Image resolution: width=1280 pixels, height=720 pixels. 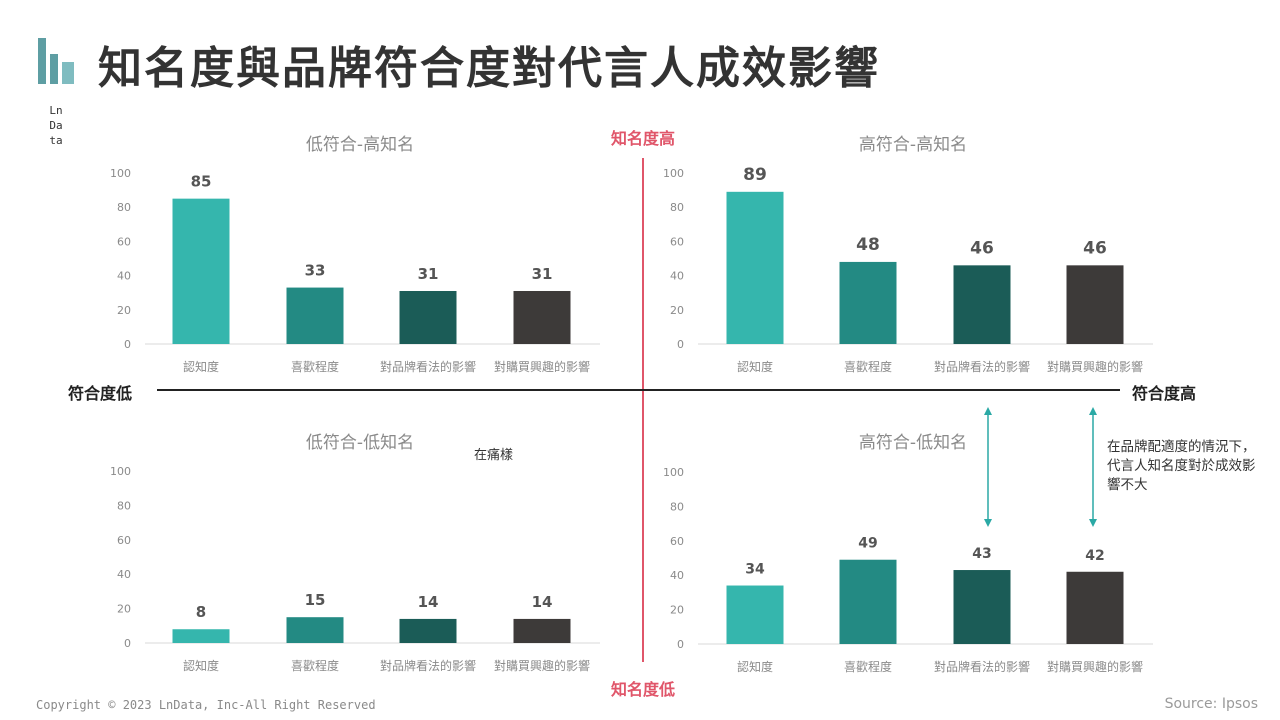 I want to click on data-label: 34, so click(x=755, y=570).